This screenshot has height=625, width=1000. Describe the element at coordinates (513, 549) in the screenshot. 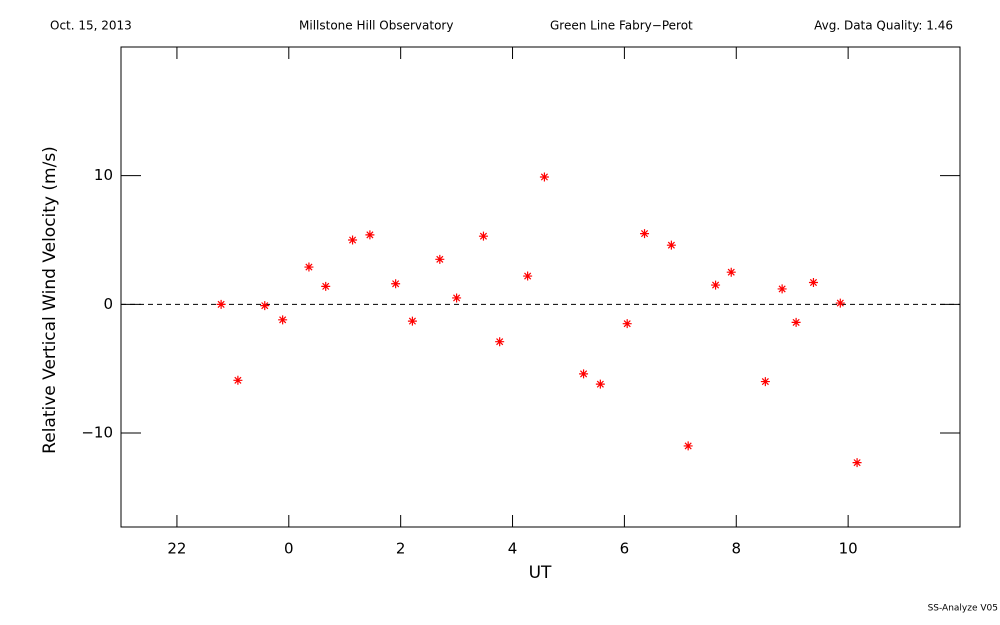

I see `x-tick-label: 4` at that location.